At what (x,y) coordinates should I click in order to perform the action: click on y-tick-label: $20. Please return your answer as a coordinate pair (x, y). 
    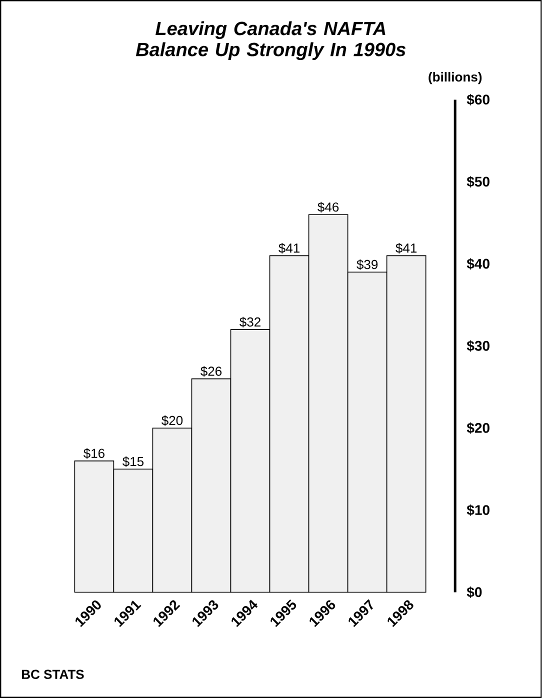
    Looking at the image, I should click on (478, 428).